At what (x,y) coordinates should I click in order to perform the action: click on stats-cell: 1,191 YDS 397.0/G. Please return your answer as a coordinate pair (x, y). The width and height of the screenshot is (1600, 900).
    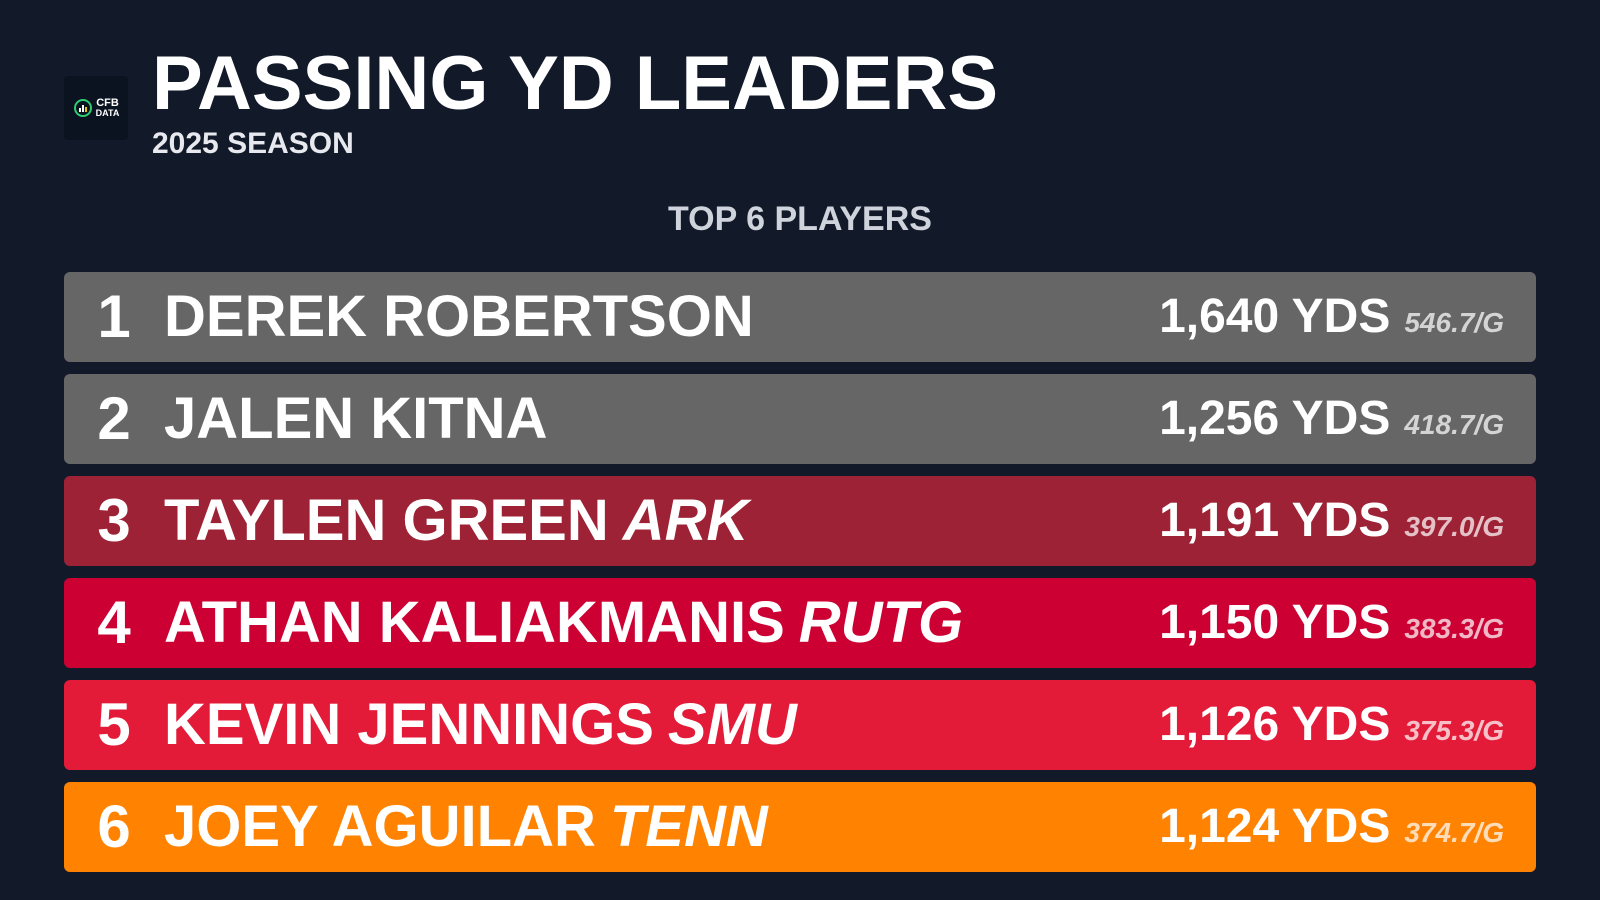
    Looking at the image, I should click on (1331, 526).